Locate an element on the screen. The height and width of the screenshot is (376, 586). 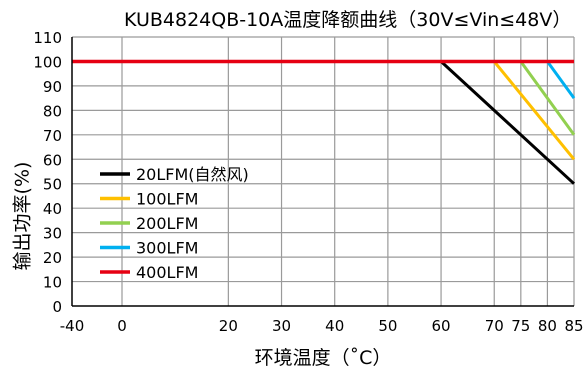
y-tick-label: 110 is located at coordinates (47, 38).